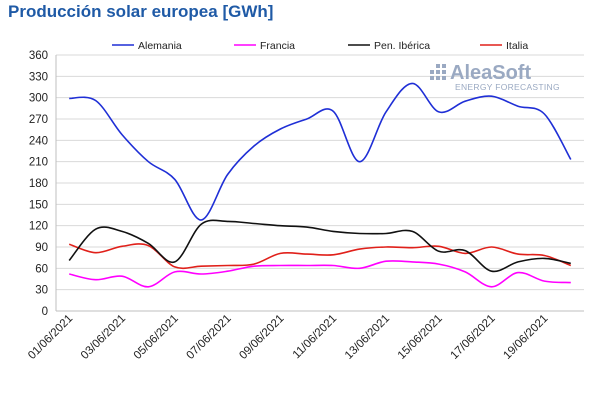 The height and width of the screenshot is (418, 600). What do you see at coordinates (41, 291) in the screenshot?
I see `y-tick-label: 30` at bounding box center [41, 291].